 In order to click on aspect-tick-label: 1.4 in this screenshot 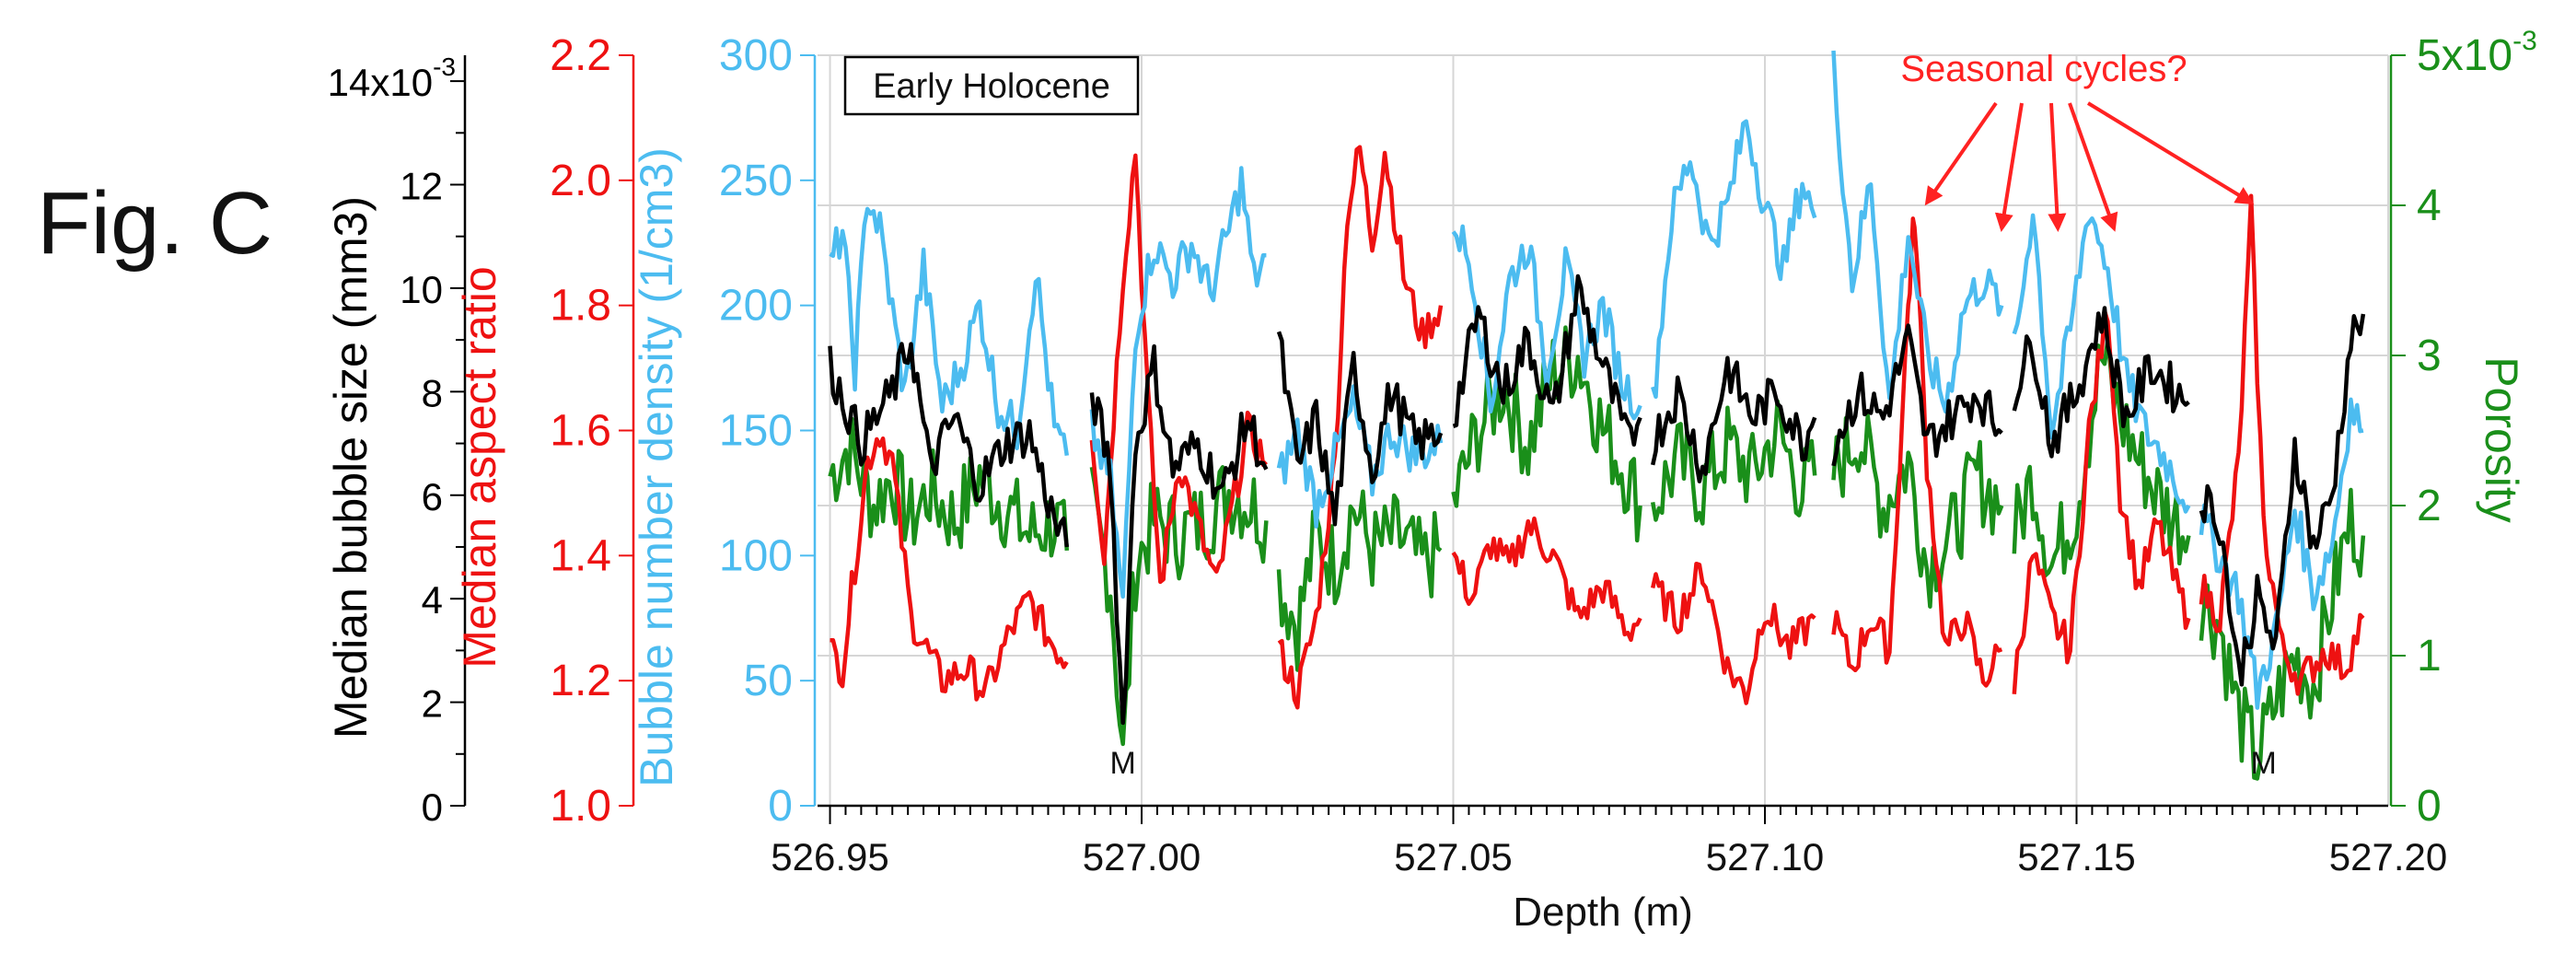, I will do `click(580, 556)`.